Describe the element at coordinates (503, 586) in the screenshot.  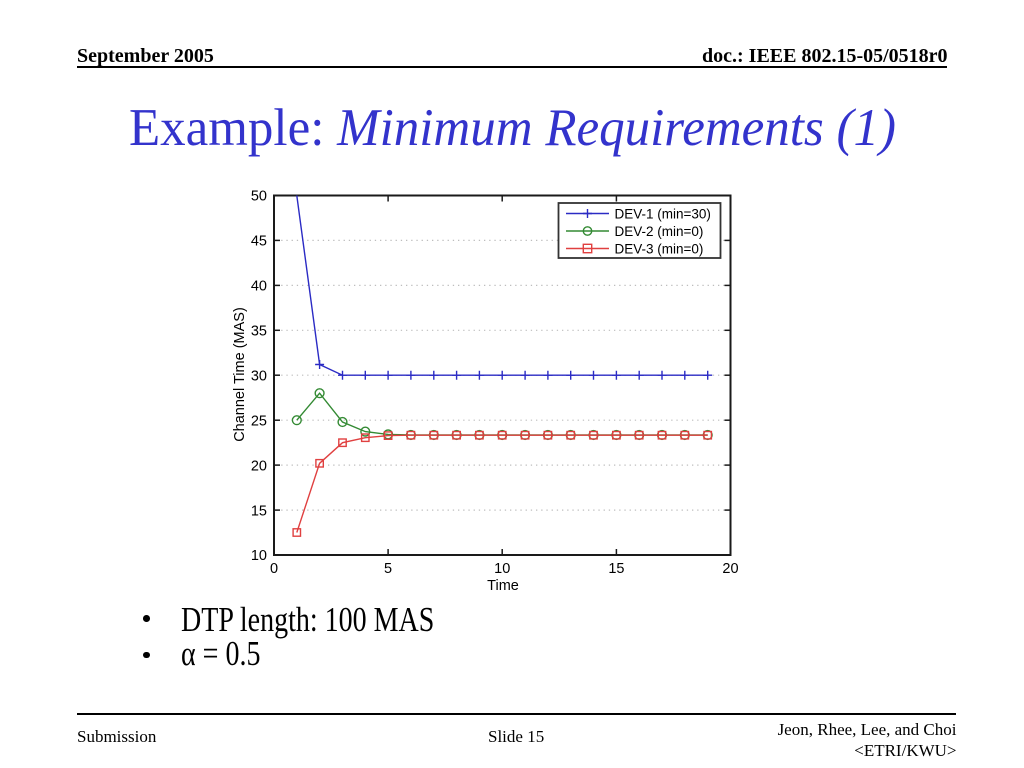
I see `svg-text: Time` at that location.